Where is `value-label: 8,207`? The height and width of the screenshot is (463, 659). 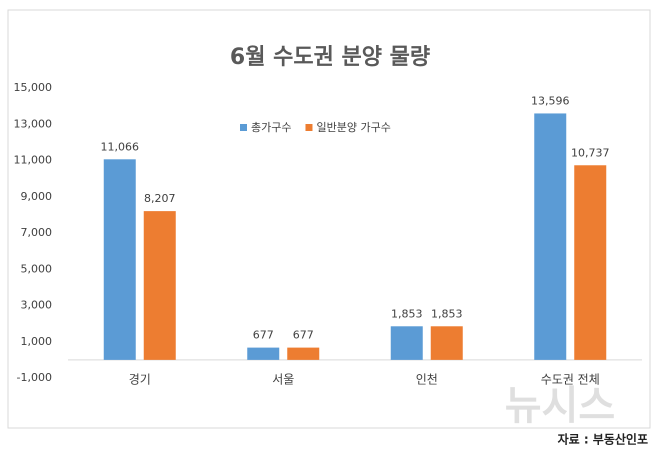
value-label: 8,207 is located at coordinates (160, 198).